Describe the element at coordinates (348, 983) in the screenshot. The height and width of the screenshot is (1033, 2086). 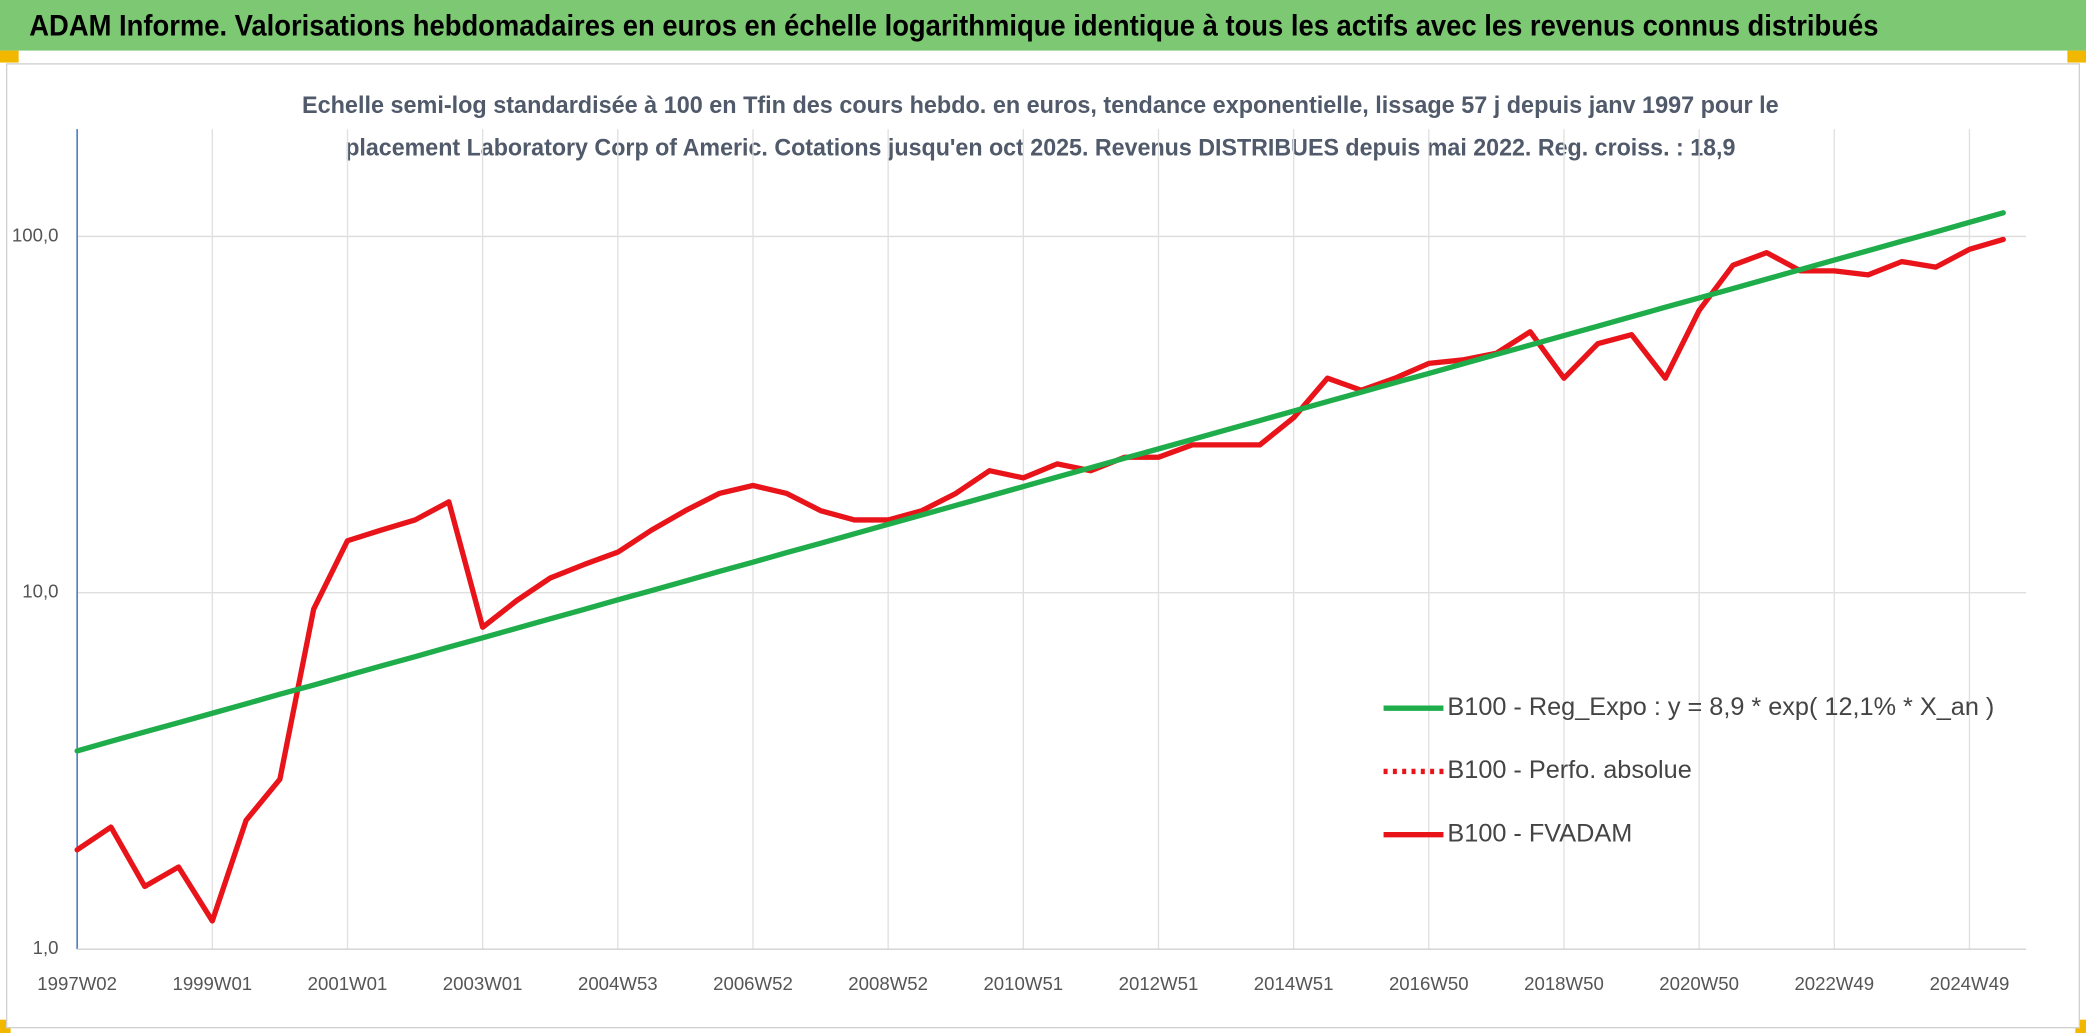
I see `x-tick-label: 2001W01` at that location.